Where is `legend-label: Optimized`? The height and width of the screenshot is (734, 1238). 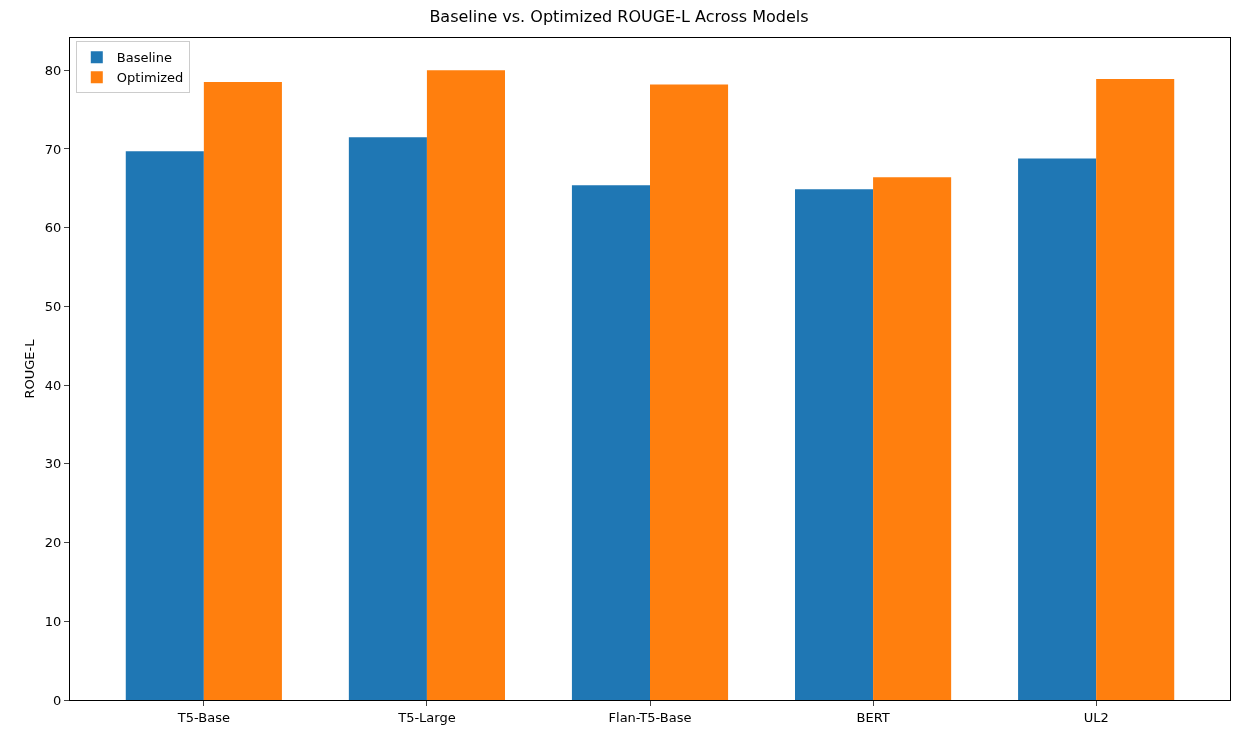 legend-label: Optimized is located at coordinates (150, 78).